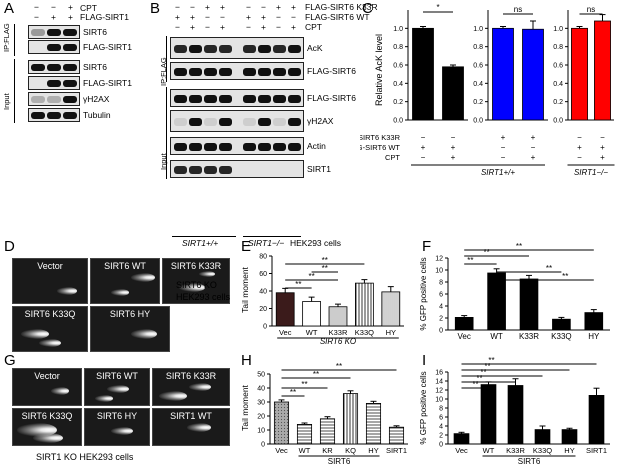 The image size is (617, 469). Describe the element at coordinates (117, 387) in the screenshot. I see `comet-image: SIRT6 WT` at that location.